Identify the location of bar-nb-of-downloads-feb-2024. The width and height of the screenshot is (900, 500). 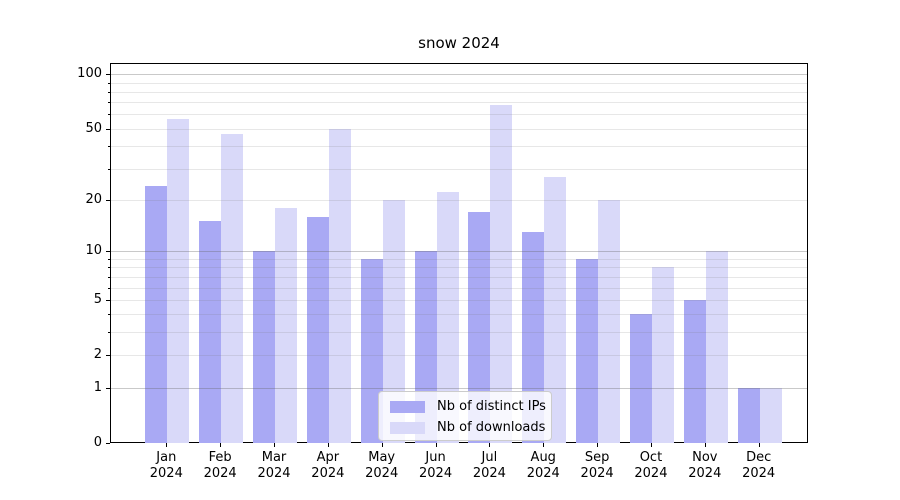
(232, 288).